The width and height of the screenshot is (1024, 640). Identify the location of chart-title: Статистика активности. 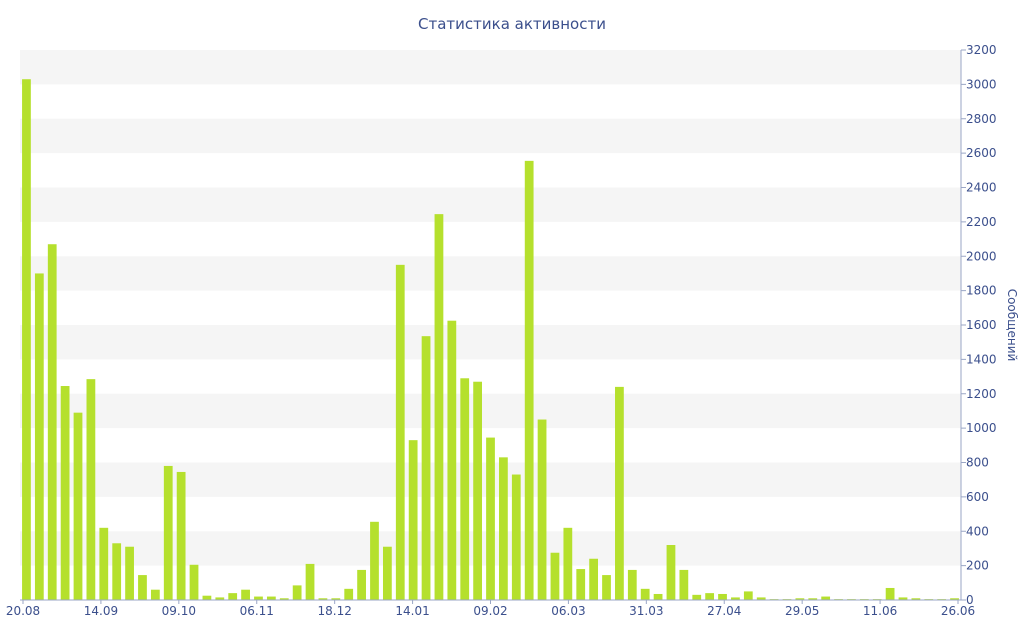
(512, 24).